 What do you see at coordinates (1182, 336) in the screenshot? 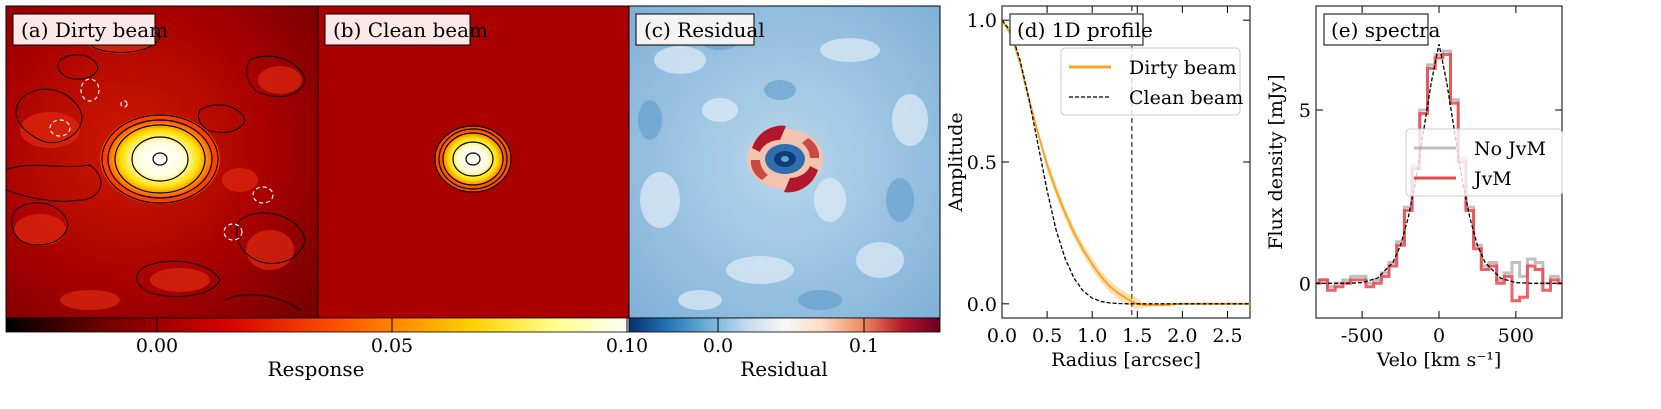
I see `x-tick-label: 2.0` at bounding box center [1182, 336].